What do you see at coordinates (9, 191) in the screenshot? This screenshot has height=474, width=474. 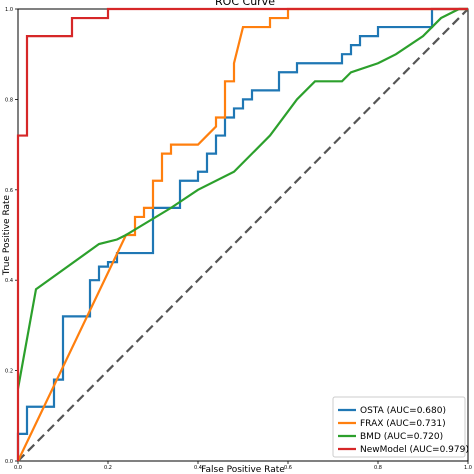 I see `y-tick-label: 0.6` at bounding box center [9, 191].